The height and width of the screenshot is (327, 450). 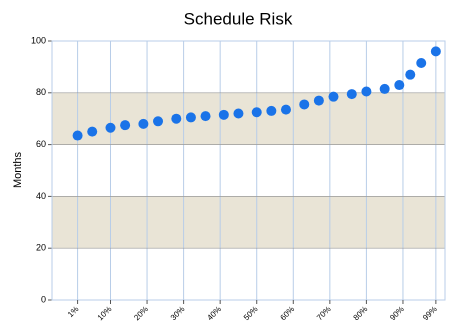 What do you see at coordinates (178, 314) in the screenshot?
I see `x-tick-label: 30%` at bounding box center [178, 314].